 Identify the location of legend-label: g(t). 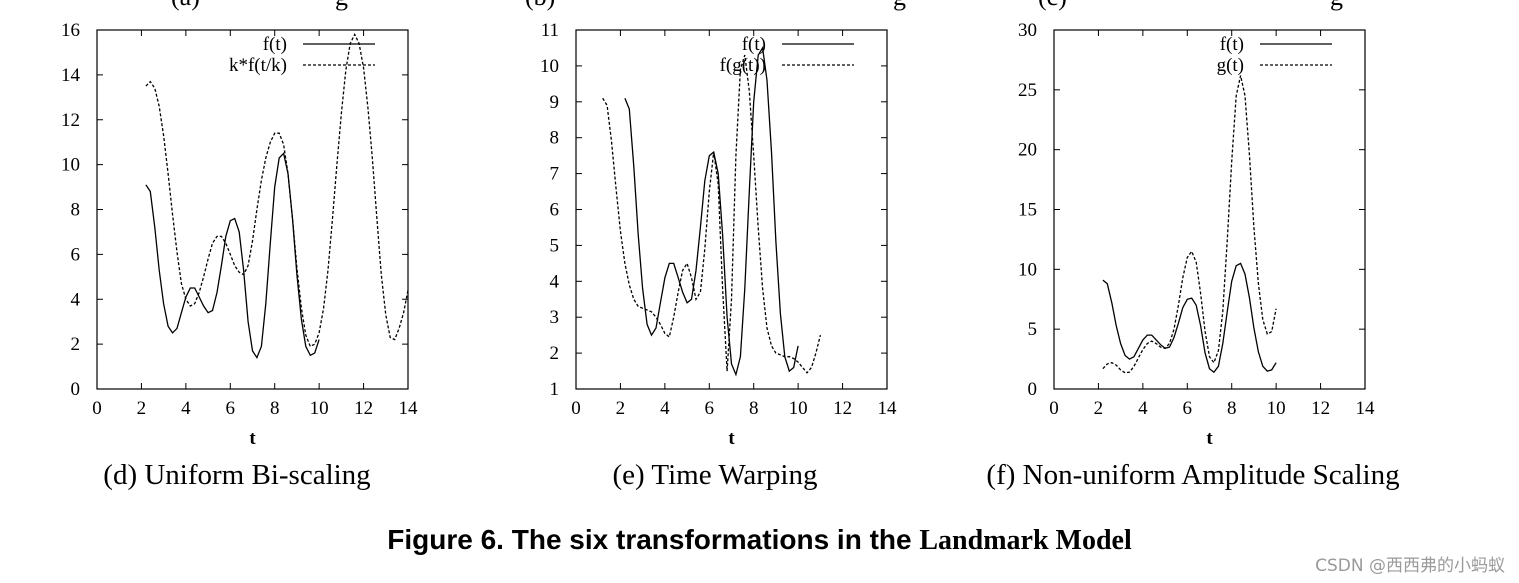
(1230, 65).